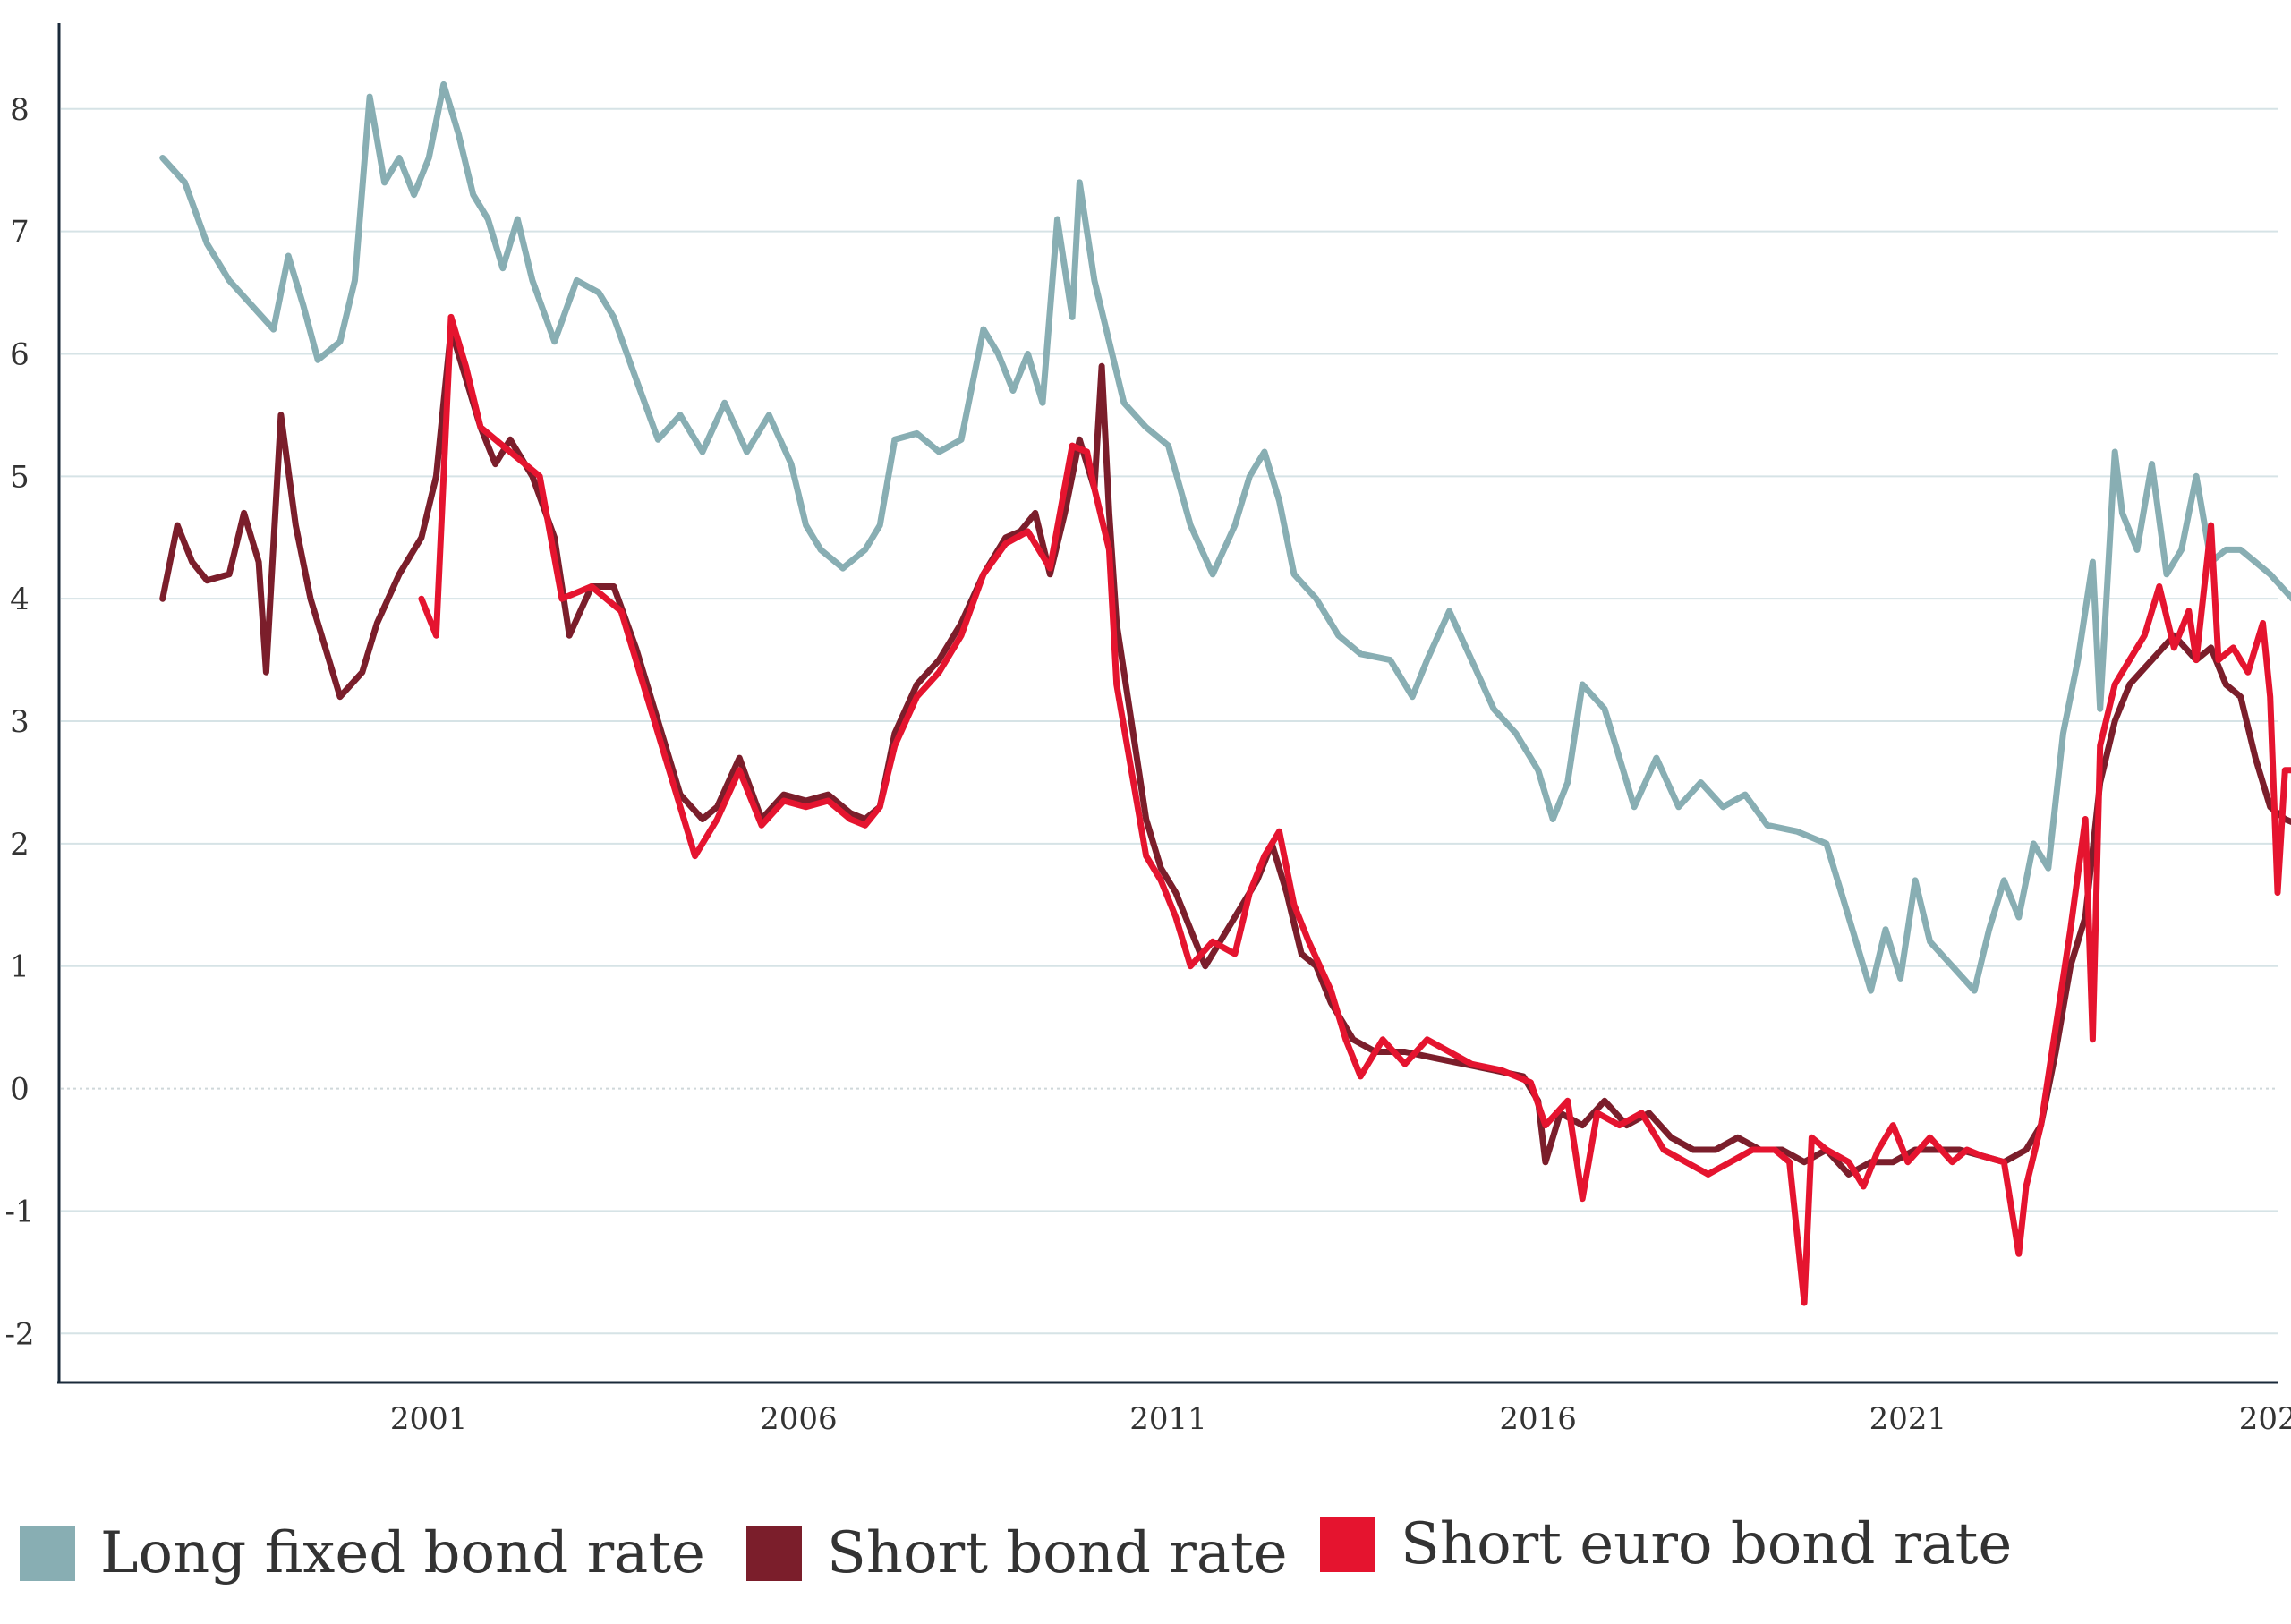 The width and height of the screenshot is (2291, 1624). What do you see at coordinates (1707, 1544) in the screenshot?
I see `legend-label: Short euro bond rate` at bounding box center [1707, 1544].